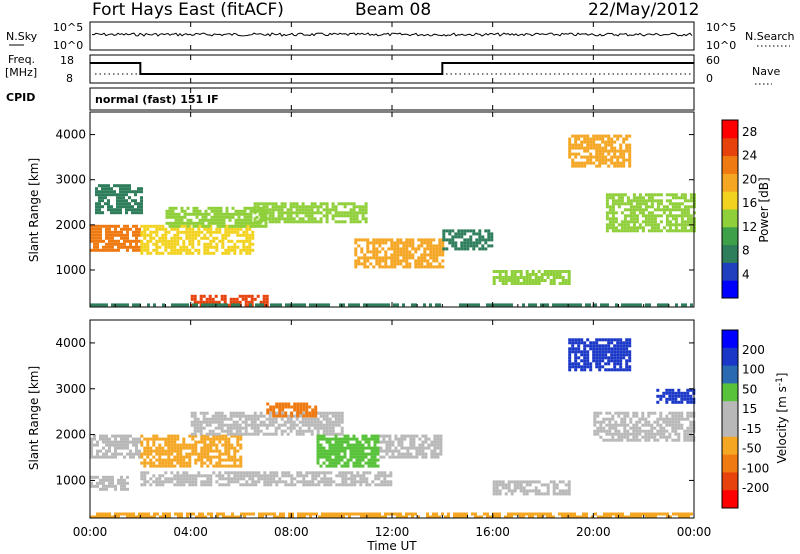 The image size is (800, 554). I want to click on colorbar-segment, so click(730, 218).